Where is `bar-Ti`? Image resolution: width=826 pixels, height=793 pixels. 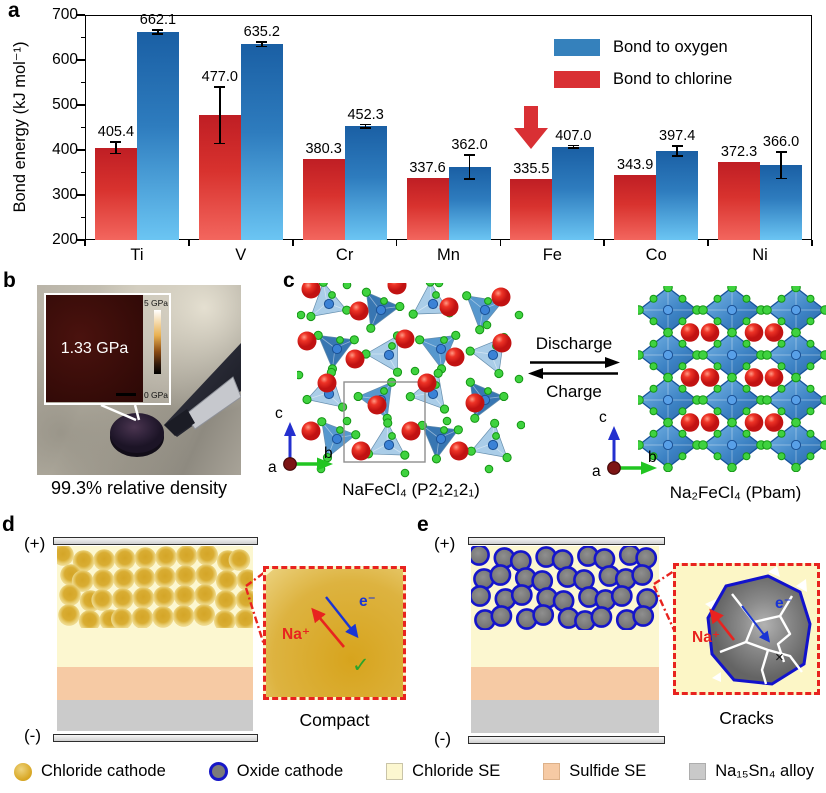
bar-Ti is located at coordinates (115, 193).